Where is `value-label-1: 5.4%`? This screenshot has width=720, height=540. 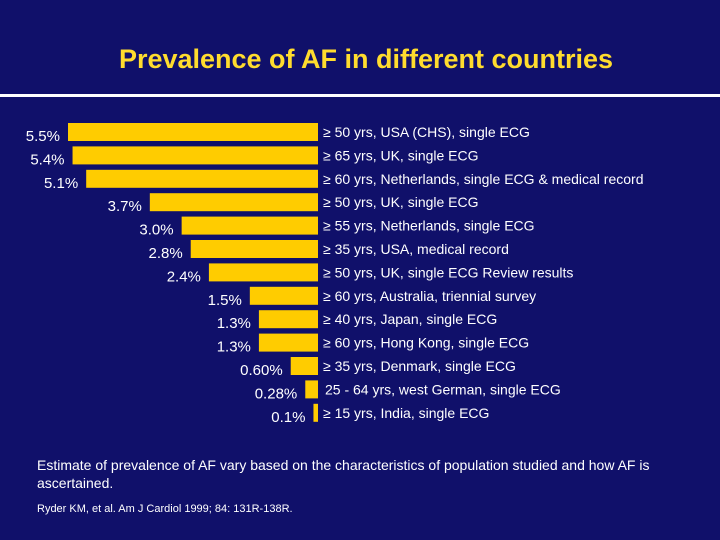
value-label-1: 5.4% is located at coordinates (47, 159).